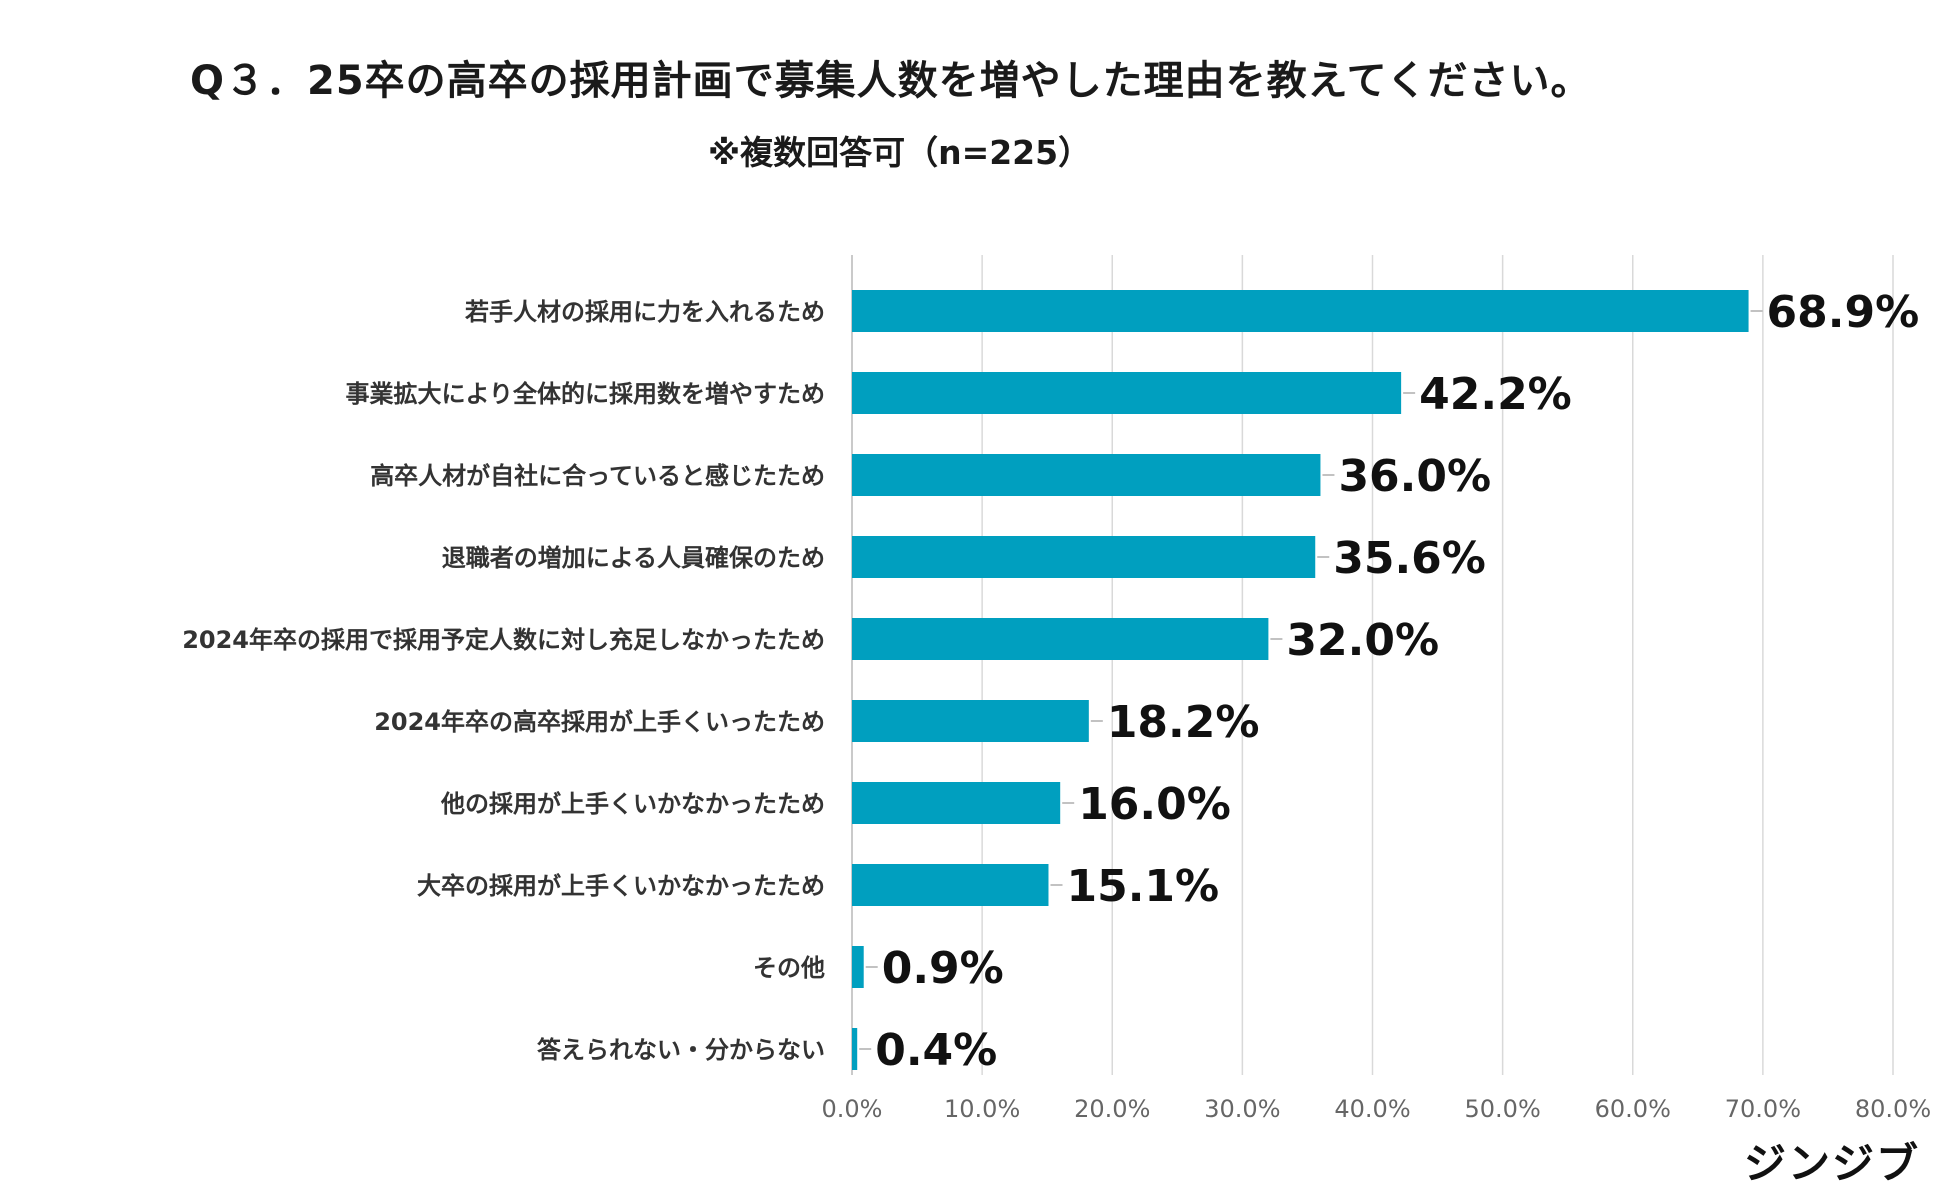 The image size is (1950, 1203). I want to click on category-label: 答えられない・分からない, so click(681, 1050).